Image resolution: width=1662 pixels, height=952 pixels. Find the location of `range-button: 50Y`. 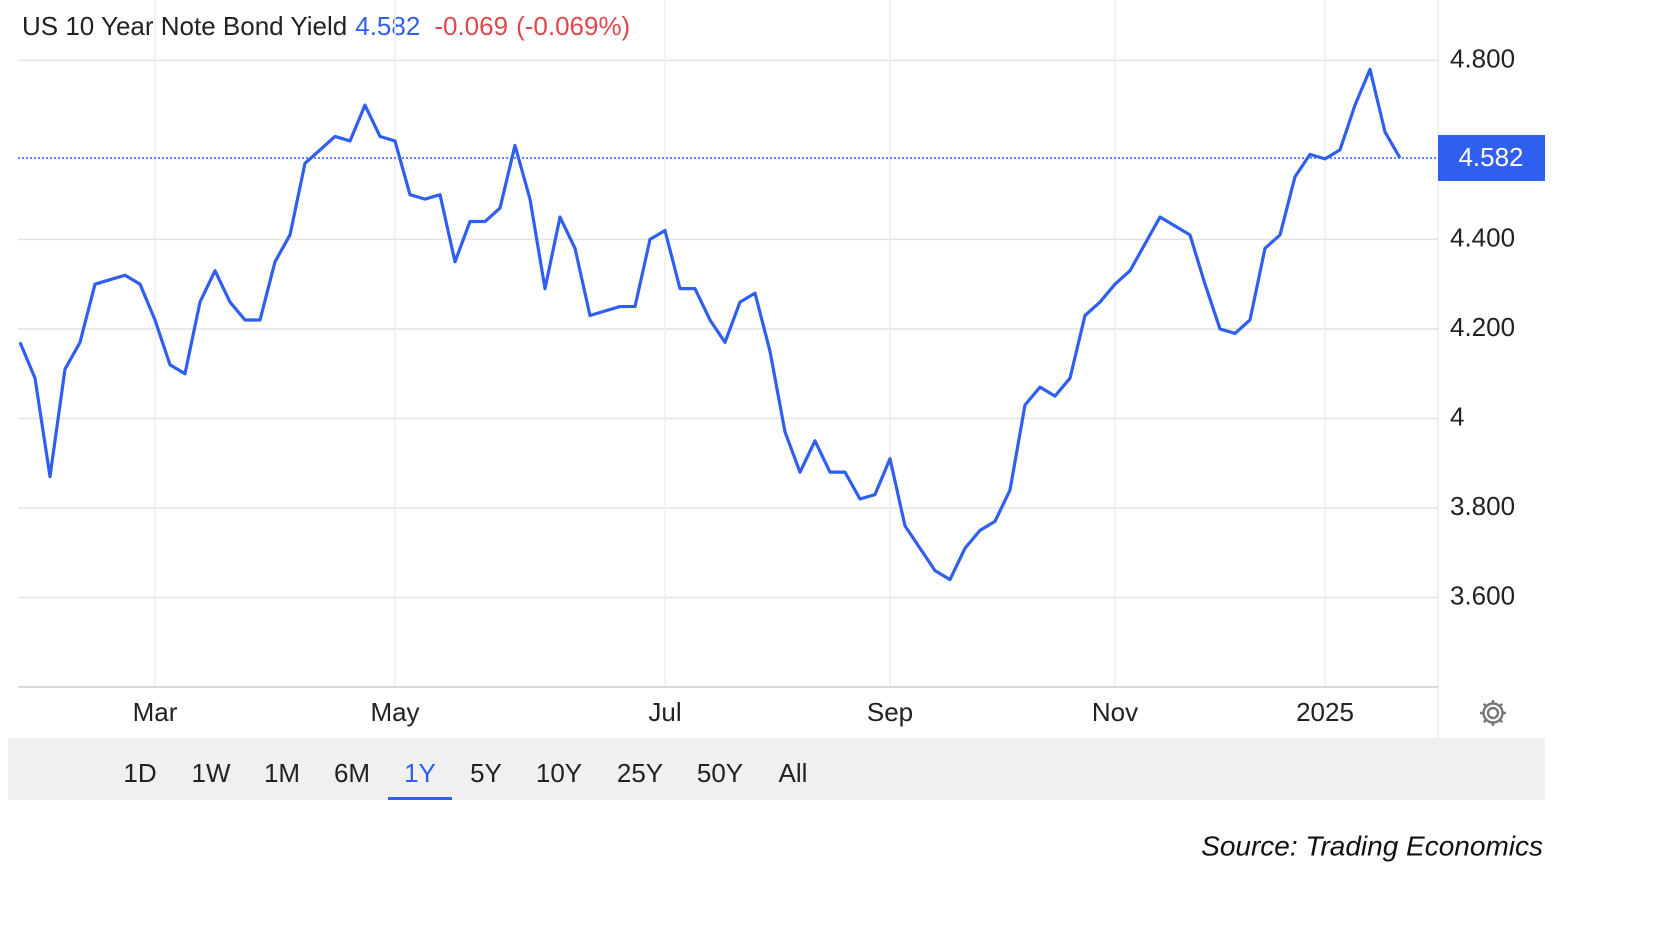

range-button: 50Y is located at coordinates (720, 773).